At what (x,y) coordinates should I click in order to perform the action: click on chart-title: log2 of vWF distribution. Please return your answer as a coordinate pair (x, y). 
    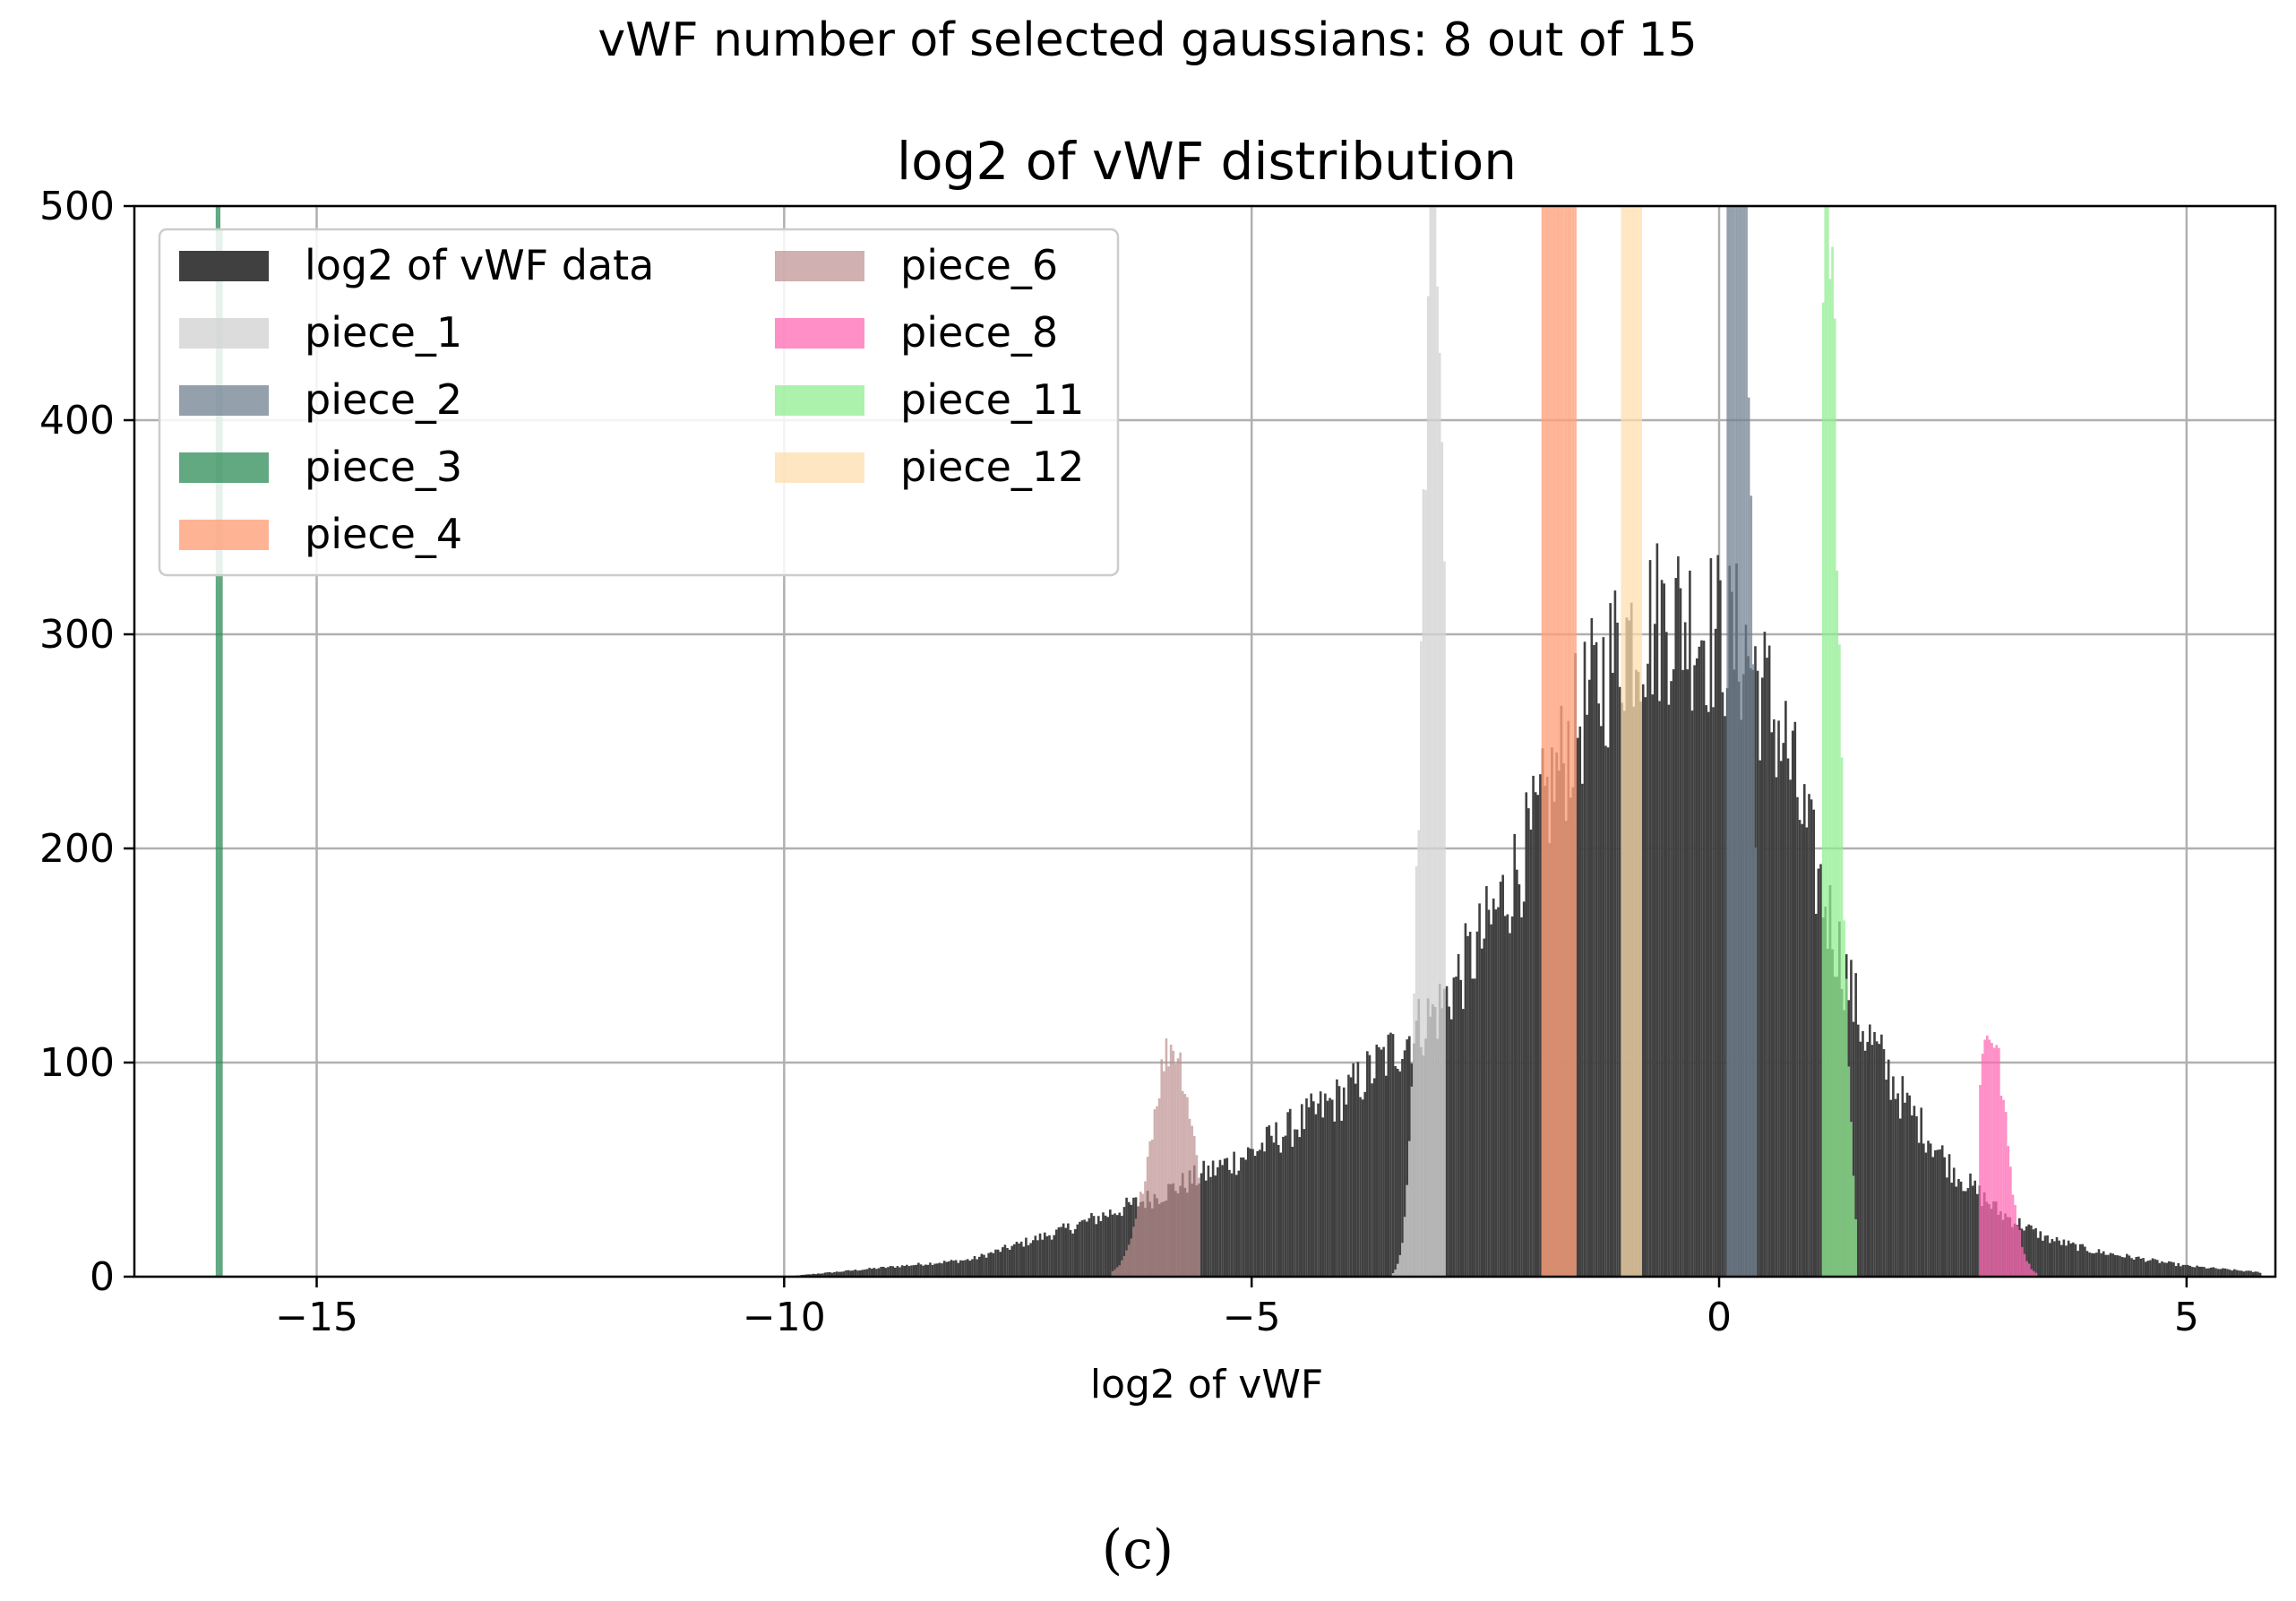
    Looking at the image, I should click on (1207, 161).